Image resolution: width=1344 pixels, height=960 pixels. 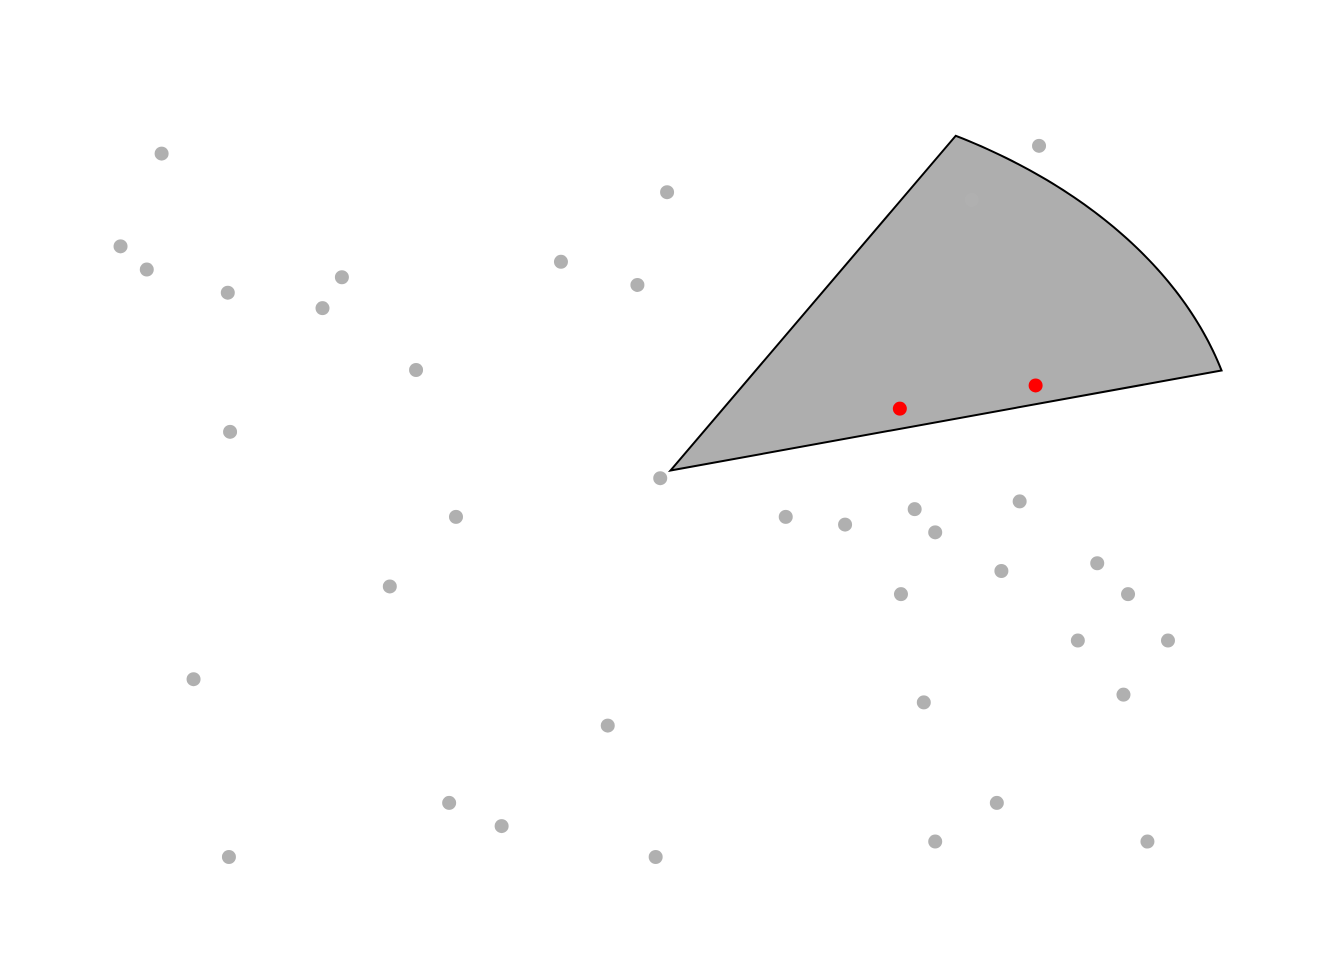 I want to click on sector-wedge, so click(x=945, y=303).